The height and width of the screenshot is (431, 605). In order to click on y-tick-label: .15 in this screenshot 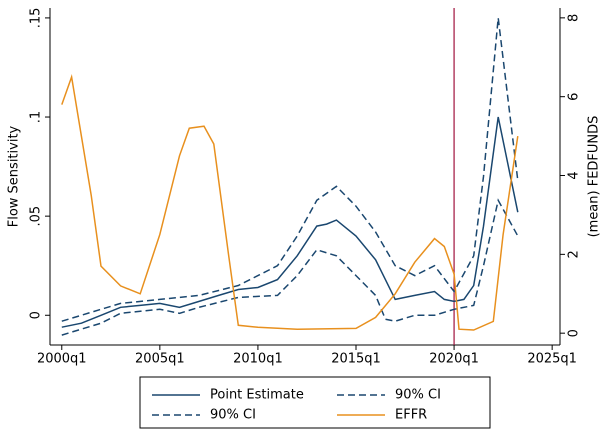, I will do `click(36, 18)`.